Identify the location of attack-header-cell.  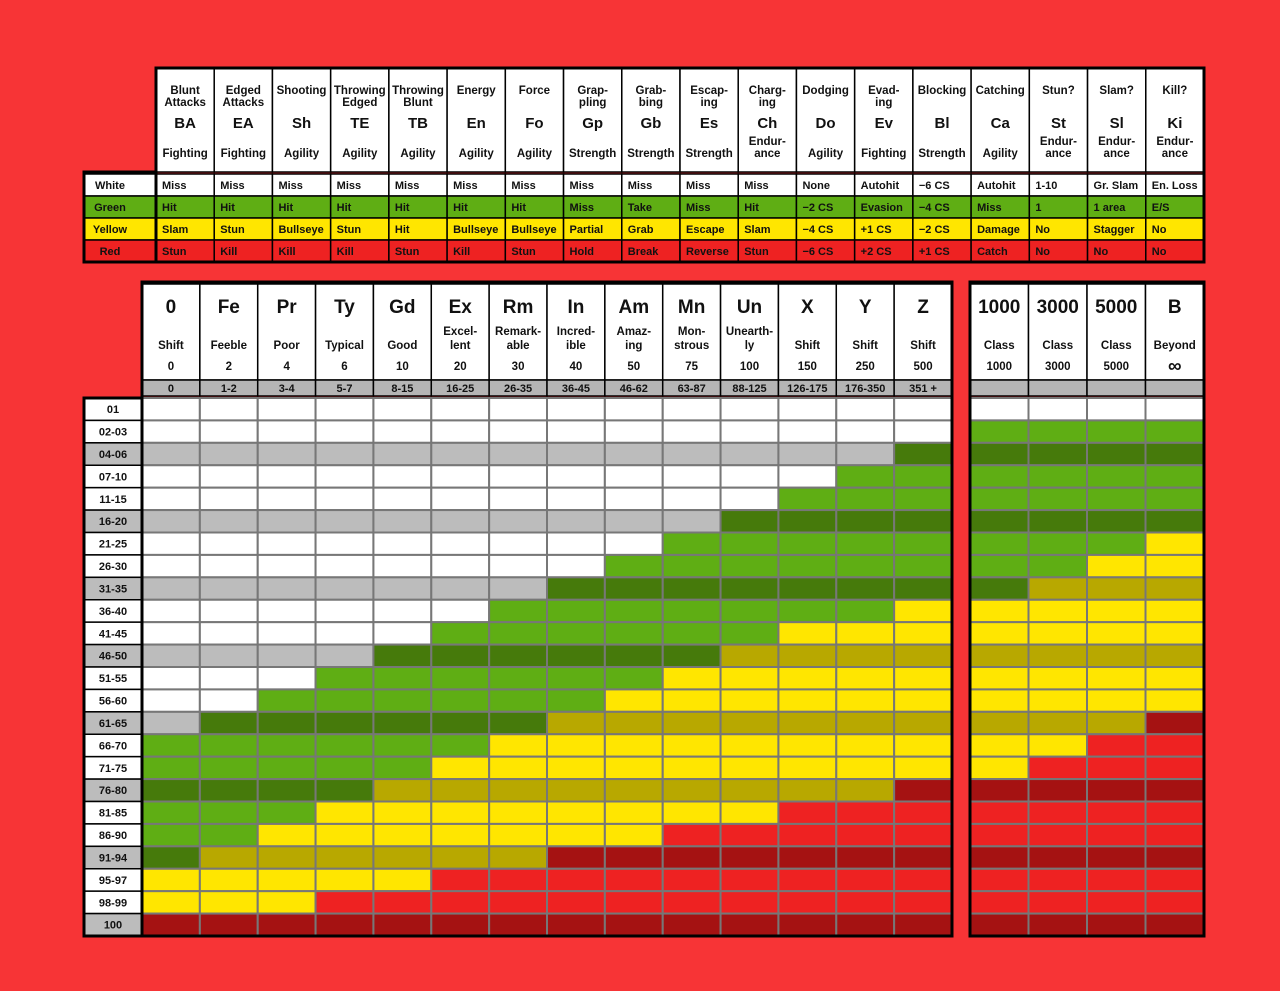
(767, 120).